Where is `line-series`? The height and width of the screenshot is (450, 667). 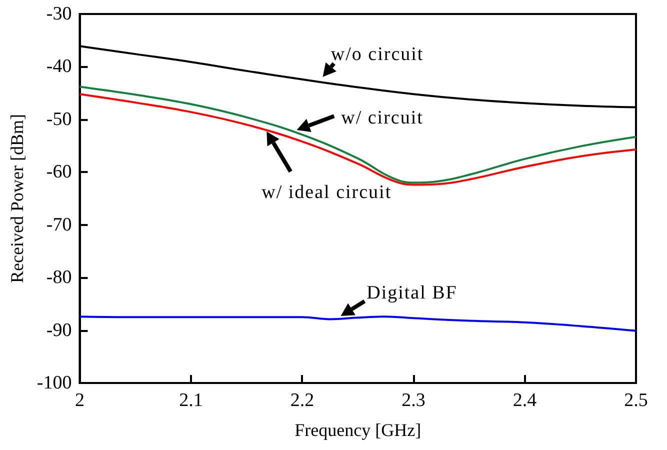
line-series is located at coordinates (357, 324).